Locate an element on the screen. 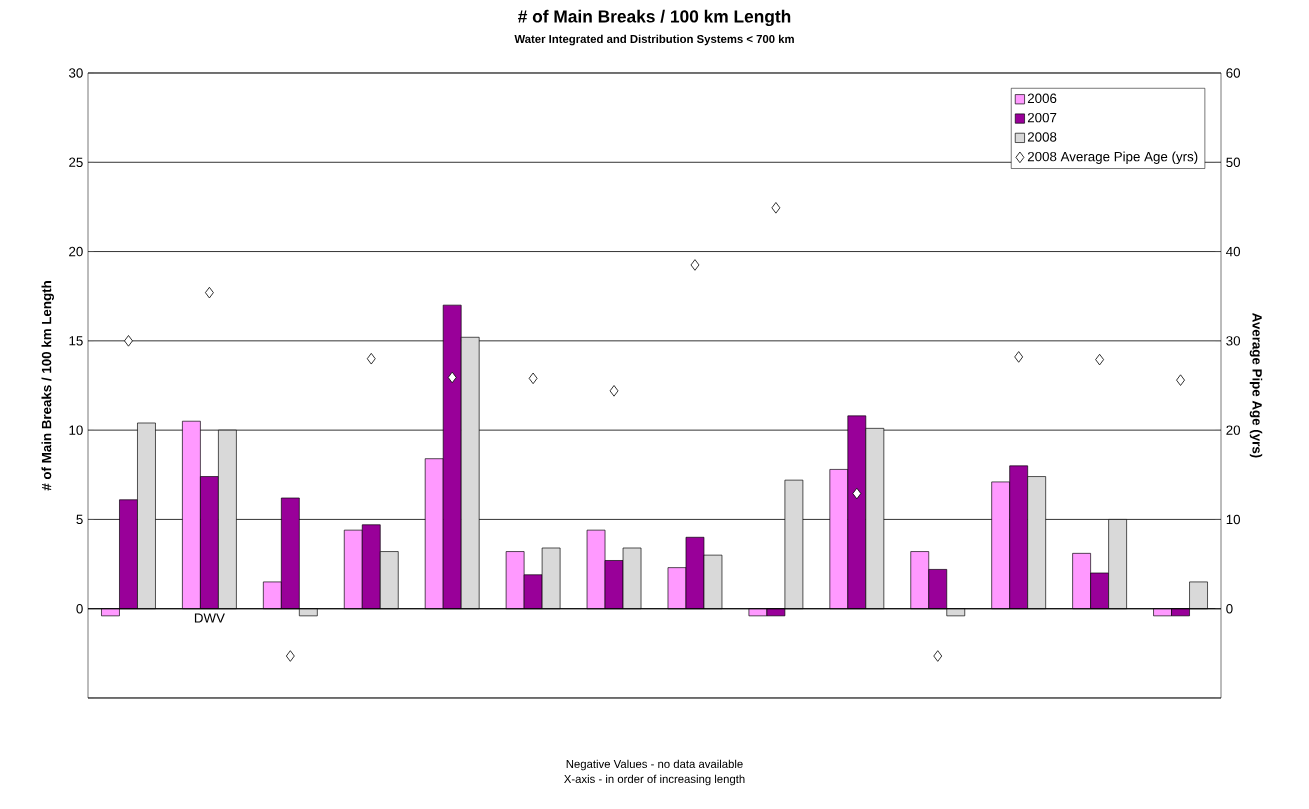  legend-label: 2006 is located at coordinates (1042, 98).